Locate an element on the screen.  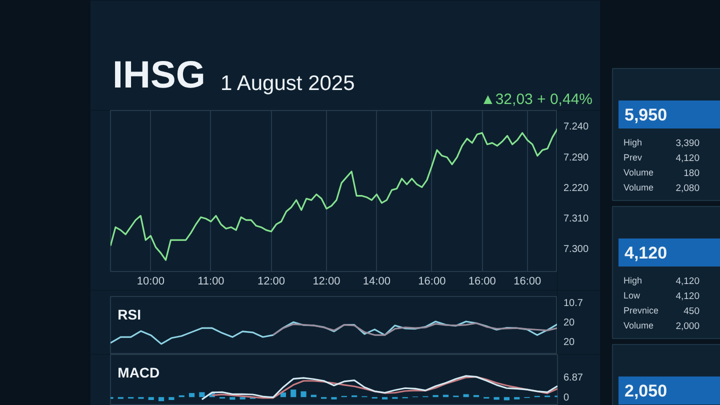
text: 180 is located at coordinates (692, 173).